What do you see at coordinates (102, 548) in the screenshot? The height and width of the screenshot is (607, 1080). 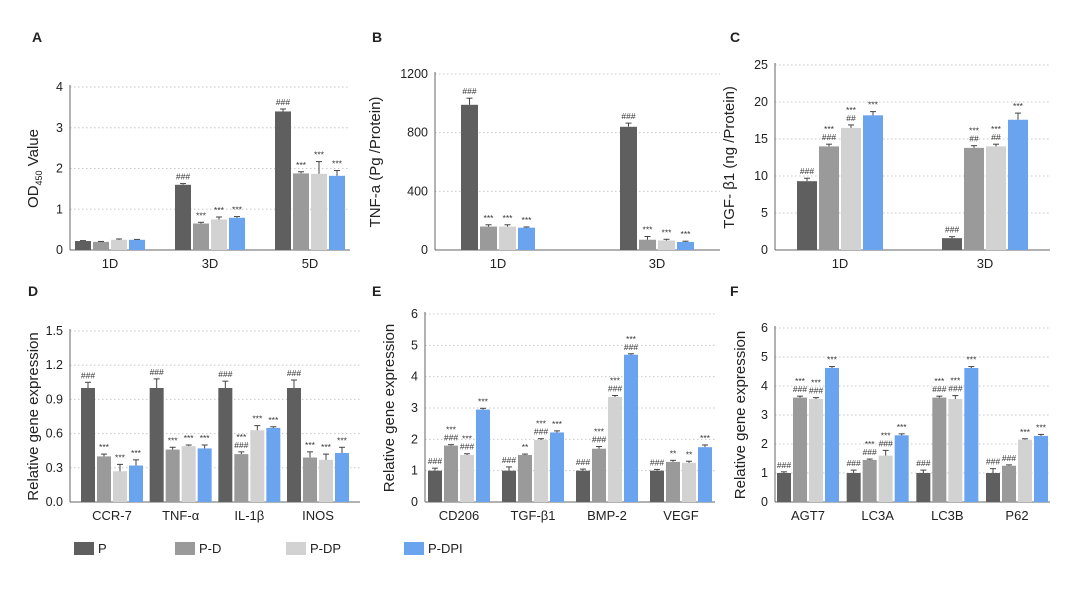 I see `legend-label: P` at bounding box center [102, 548].